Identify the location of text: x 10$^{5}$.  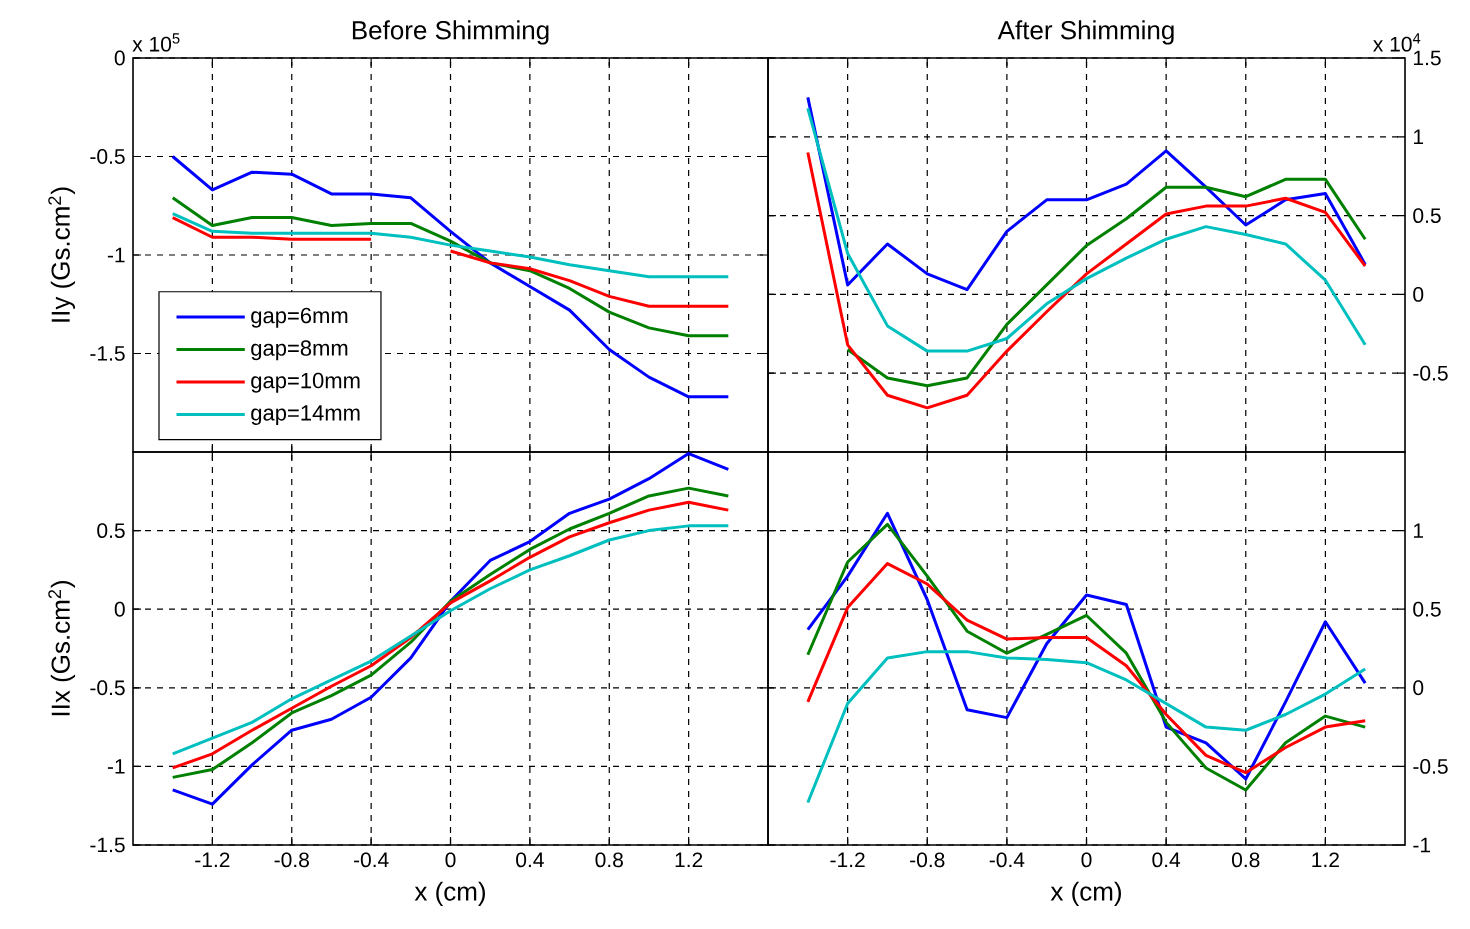
(156, 42).